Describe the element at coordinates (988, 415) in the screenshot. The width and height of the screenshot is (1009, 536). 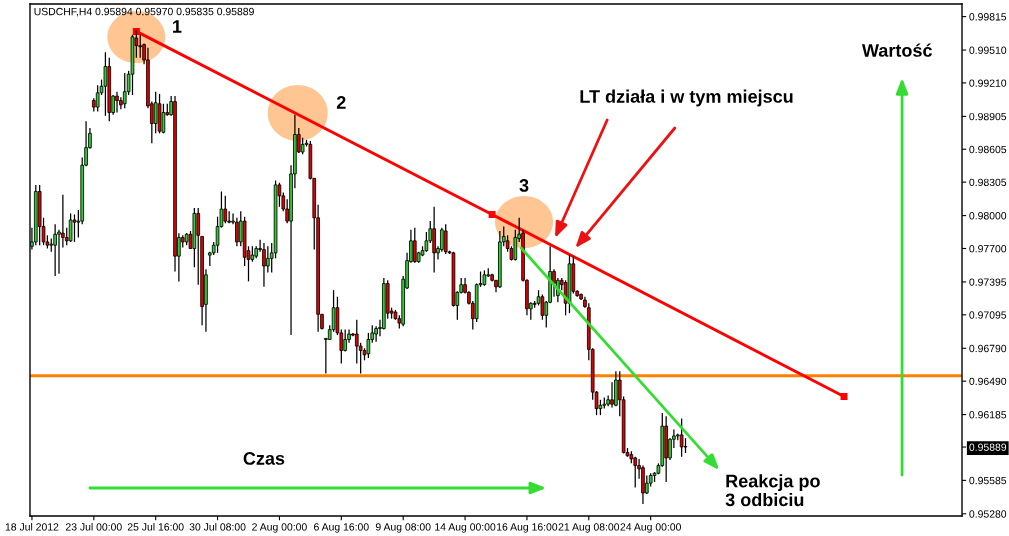
I see `y-tick-label: 0.96185` at that location.